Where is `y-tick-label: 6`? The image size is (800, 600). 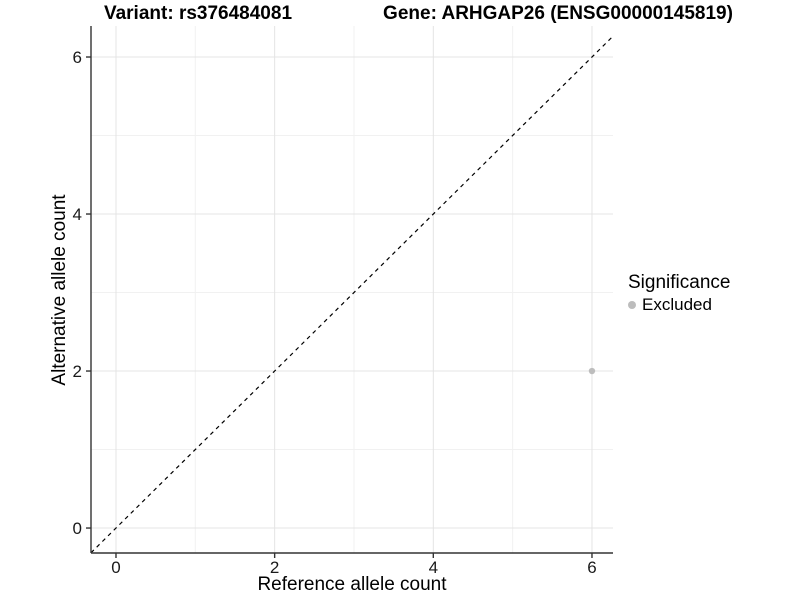
y-tick-label: 6 is located at coordinates (77, 57).